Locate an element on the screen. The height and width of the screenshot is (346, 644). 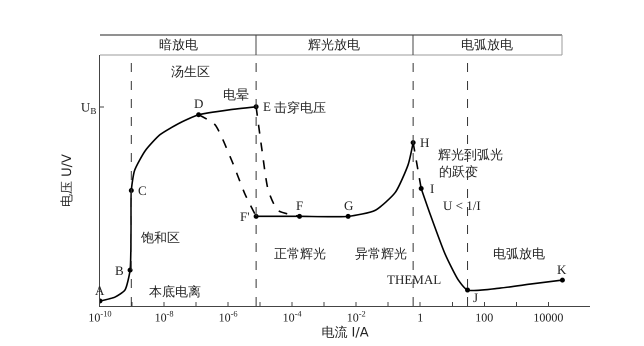
annotation: B is located at coordinates (119, 270).